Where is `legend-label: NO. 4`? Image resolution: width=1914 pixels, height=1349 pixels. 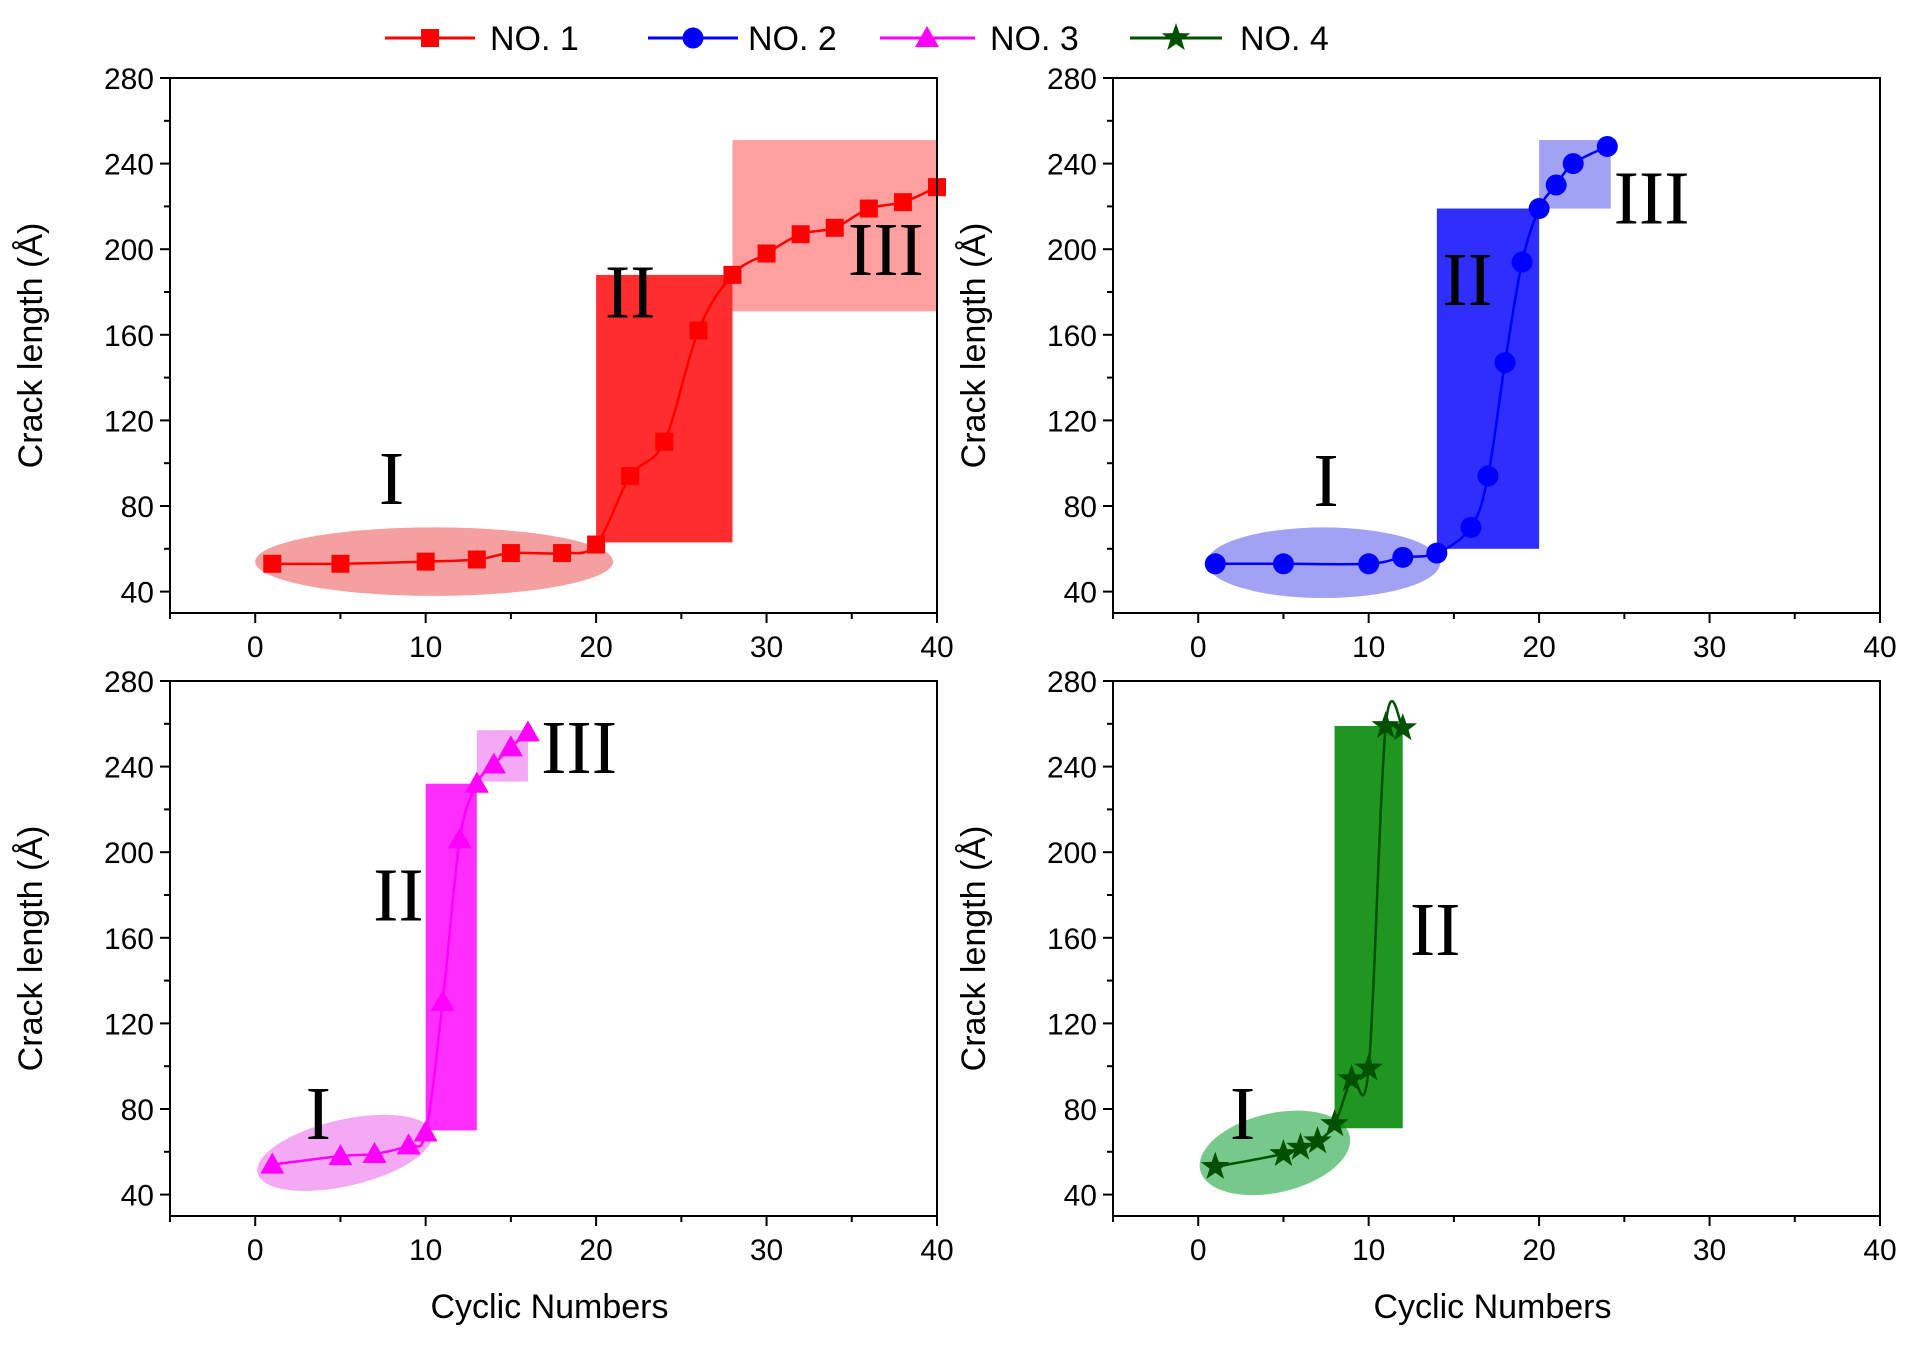 legend-label: NO. 4 is located at coordinates (1284, 39).